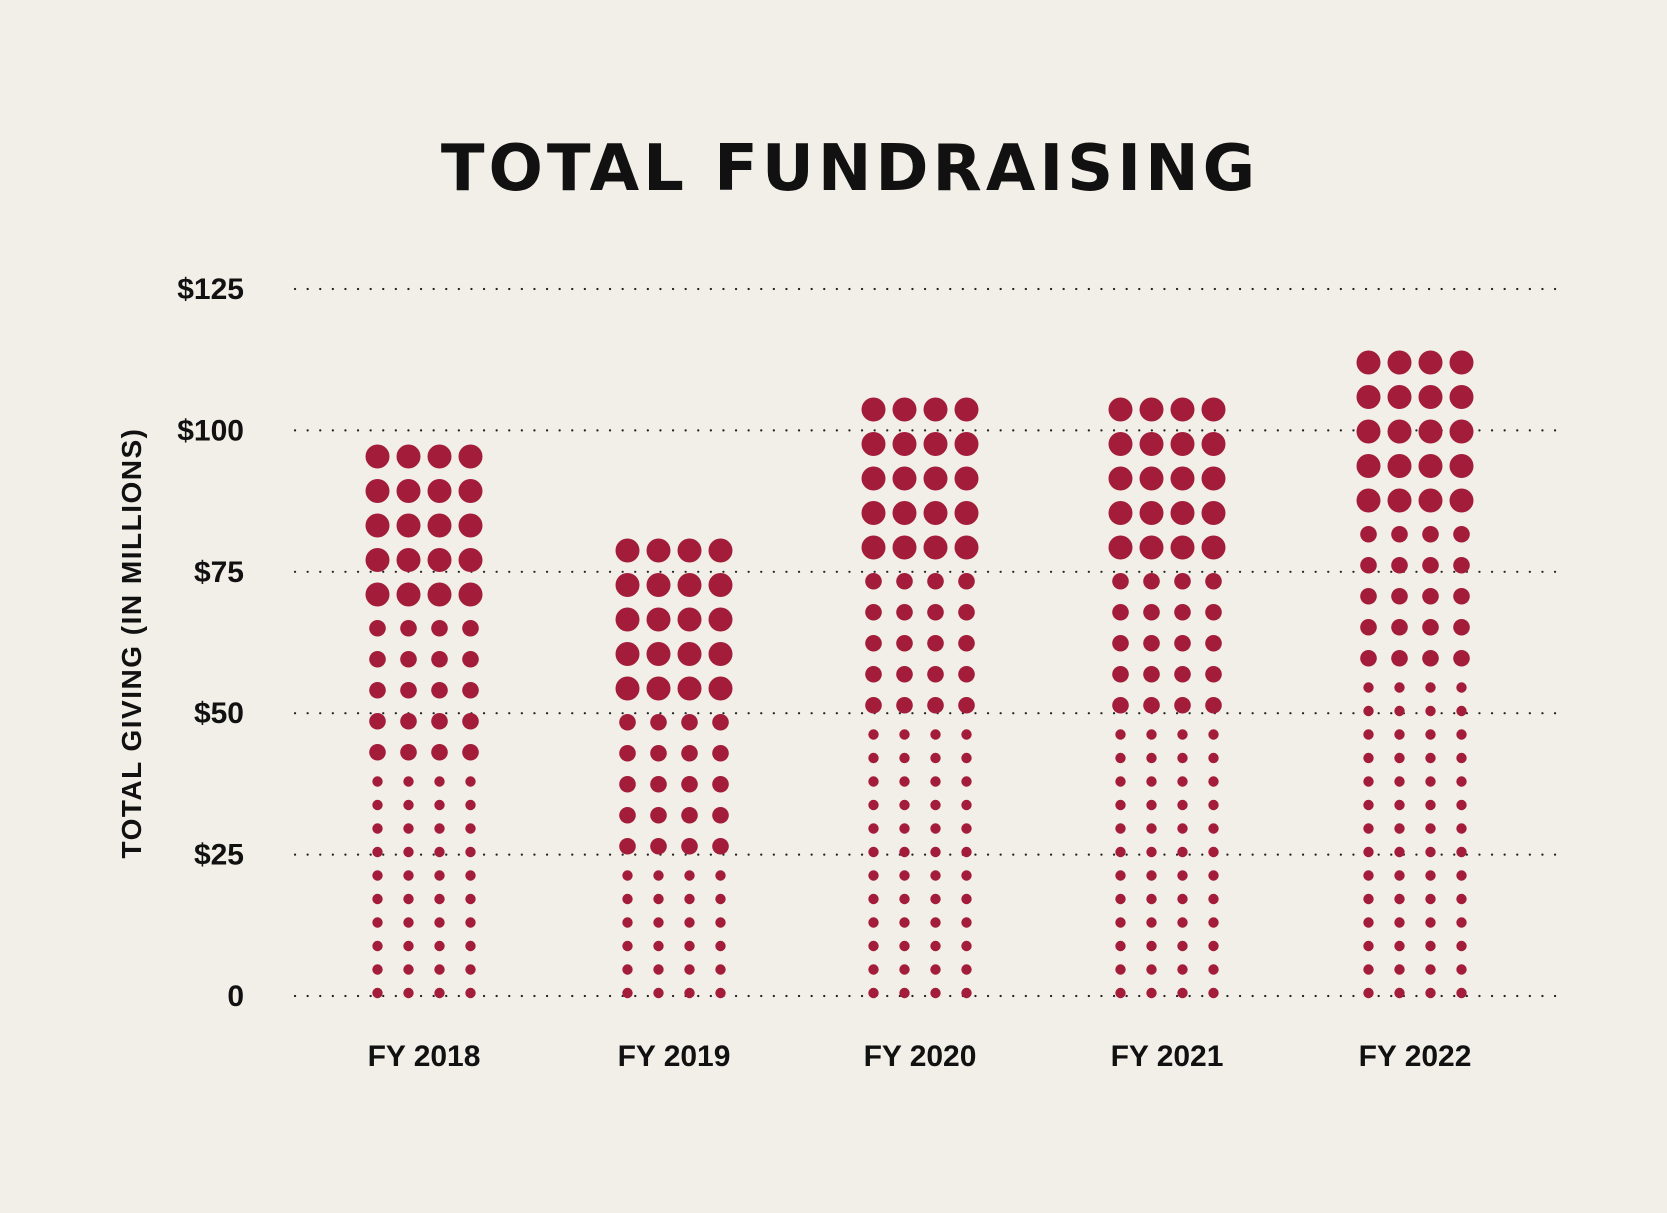 This screenshot has height=1213, width=1667. What do you see at coordinates (1415, 674) in the screenshot?
I see `bar-fy-2022` at bounding box center [1415, 674].